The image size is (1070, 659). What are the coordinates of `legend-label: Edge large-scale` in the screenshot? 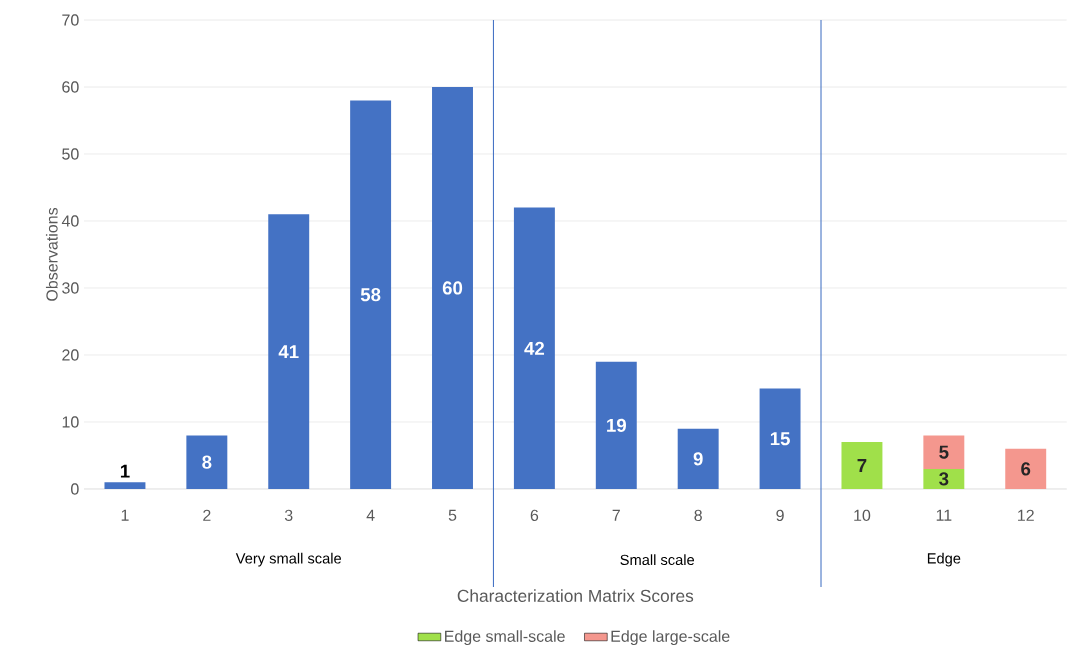 It's located at (670, 638).